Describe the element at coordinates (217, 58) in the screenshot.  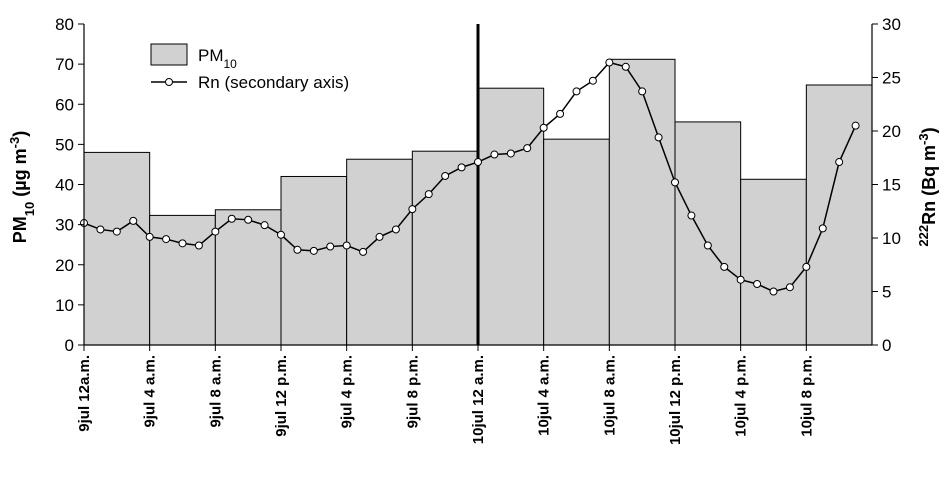
I see `legend-pm10-label: PM10` at that location.